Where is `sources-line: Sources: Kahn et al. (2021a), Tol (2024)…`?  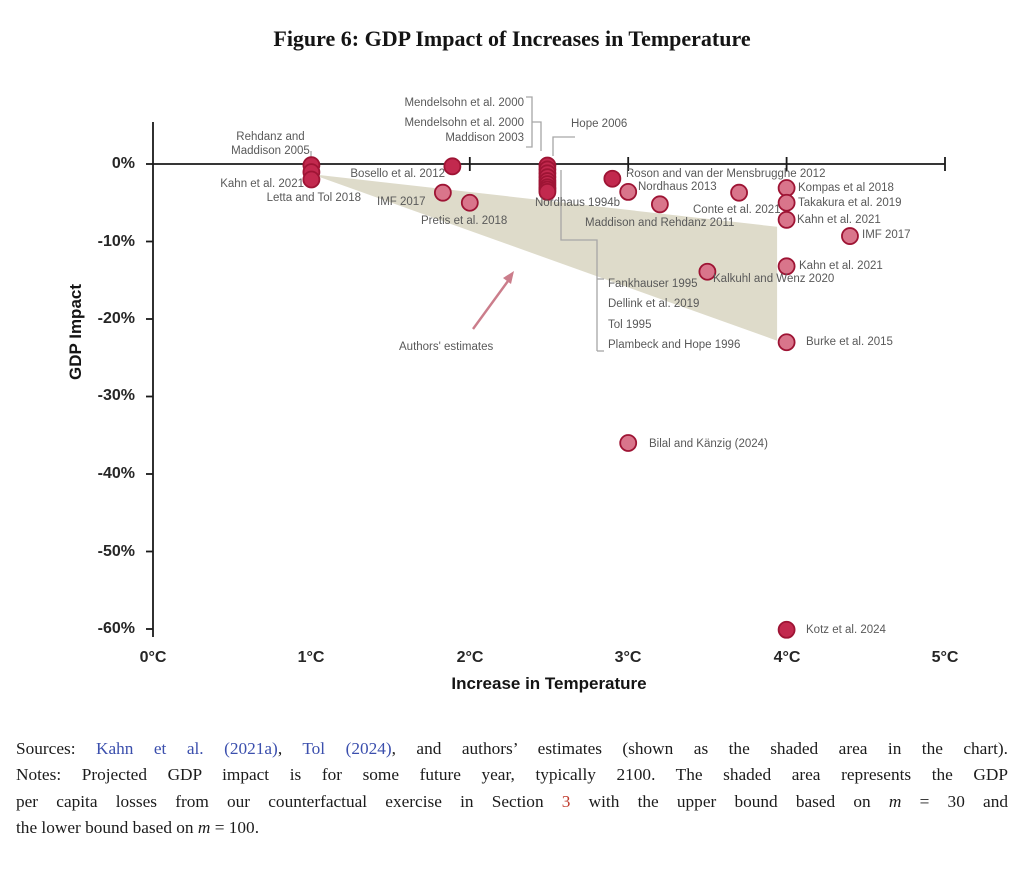
sources-line: Sources: Kahn et al. (2021a), Tol (2024)… is located at coordinates (512, 749).